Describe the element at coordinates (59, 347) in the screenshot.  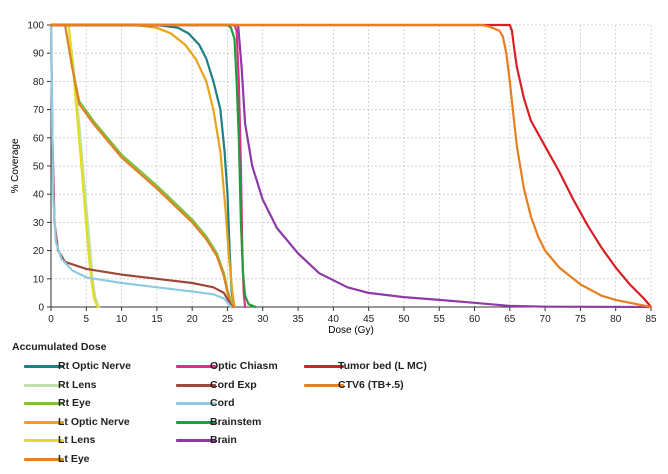
I see `legend-title: Accumulated Dose` at that location.